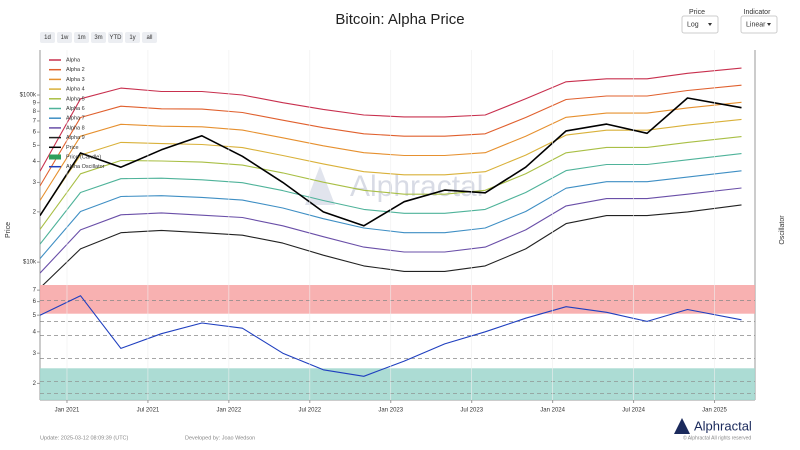 This screenshot has width=800, height=450. What do you see at coordinates (399, 19) in the screenshot?
I see `chart-title: Bitcoin: Alpha Price` at bounding box center [399, 19].